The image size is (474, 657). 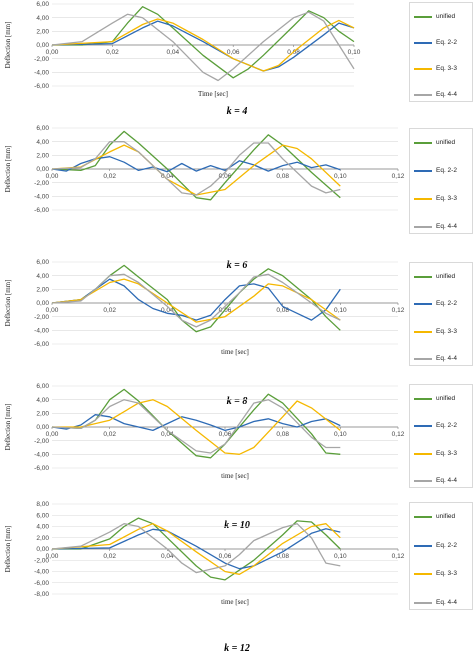 What do you see at coordinates (237, 111) in the screenshot?
I see `chart-caption: k = 4` at bounding box center [237, 111].